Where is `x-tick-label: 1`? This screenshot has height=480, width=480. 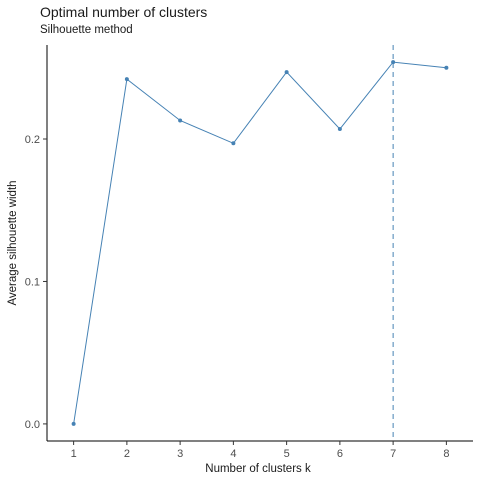 x-tick-label: 1 is located at coordinates (74, 454).